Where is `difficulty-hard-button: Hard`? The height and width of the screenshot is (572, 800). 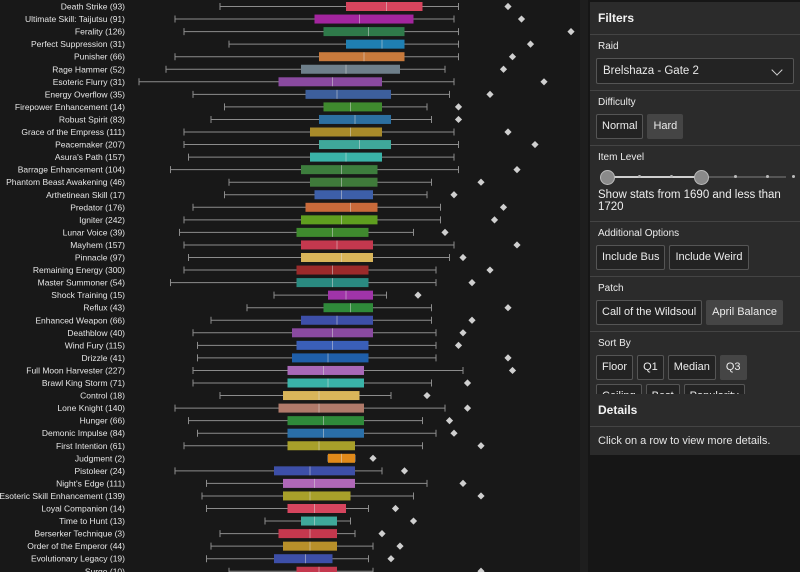
difficulty-hard-button: Hard is located at coordinates (665, 126).